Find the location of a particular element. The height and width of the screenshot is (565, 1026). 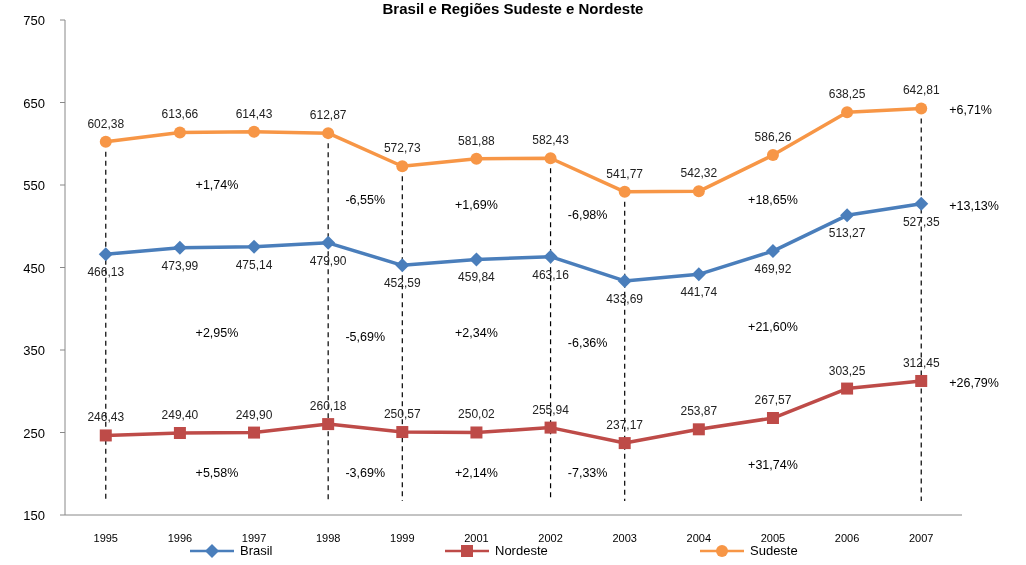

annotation: -7,33% is located at coordinates (587, 473).